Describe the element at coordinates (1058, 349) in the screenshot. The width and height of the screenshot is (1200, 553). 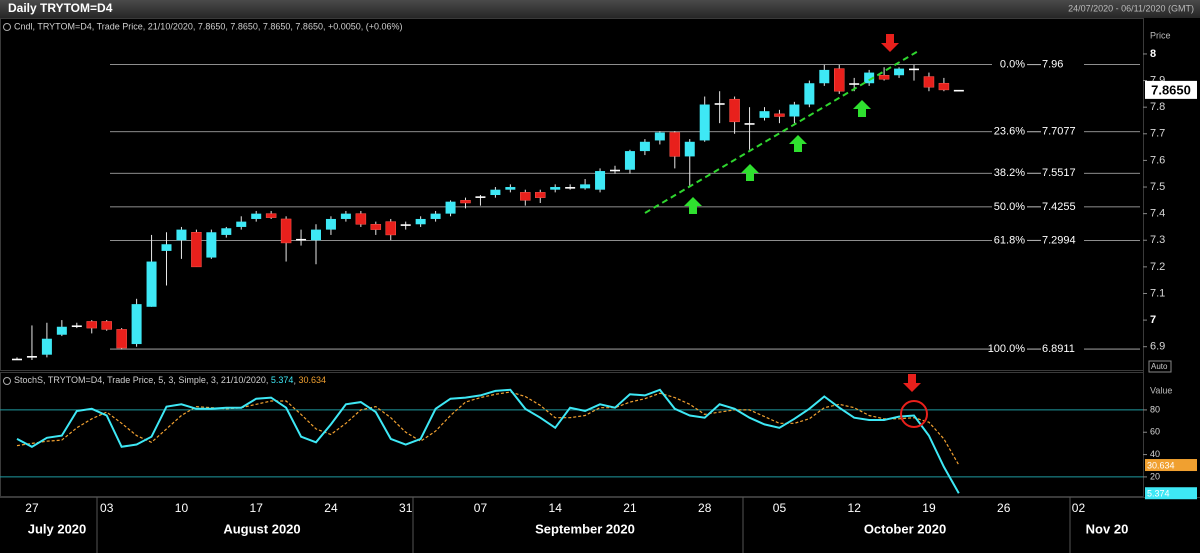
I see `fib-value: 6.8911` at that location.